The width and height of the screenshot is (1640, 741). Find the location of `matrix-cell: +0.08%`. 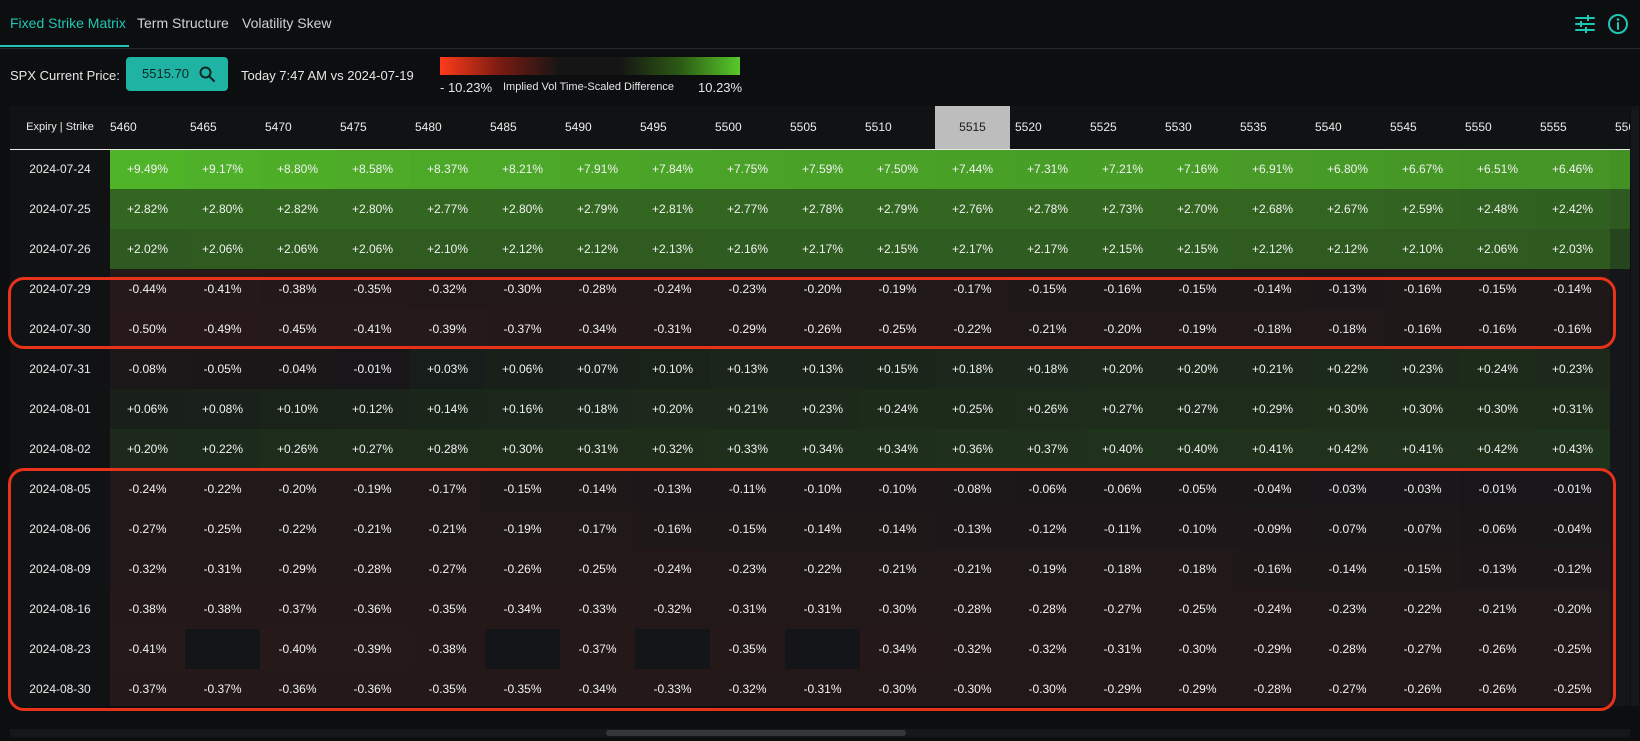

matrix-cell: +0.08% is located at coordinates (222, 409).